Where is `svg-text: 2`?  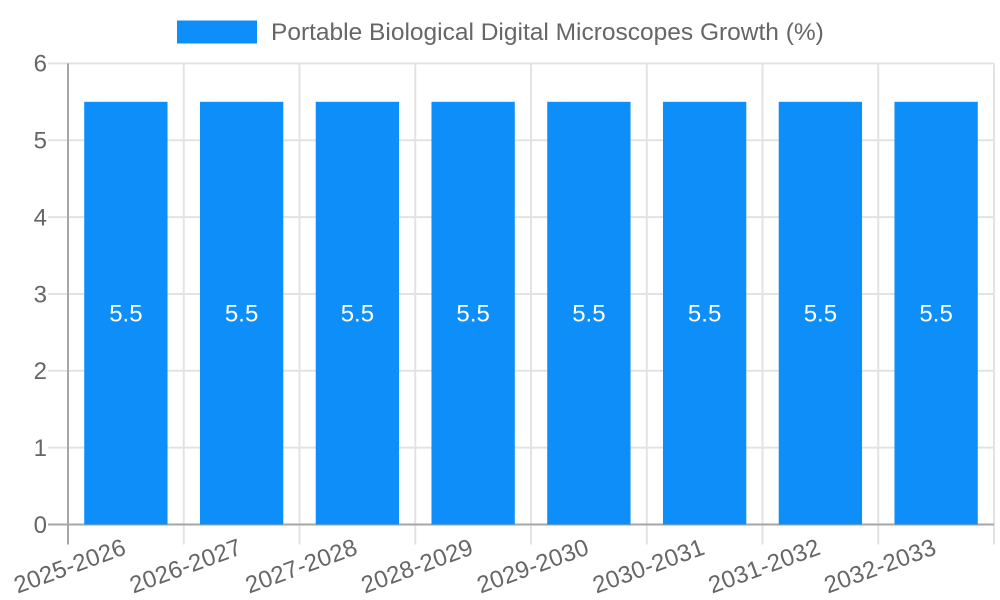 svg-text: 2 is located at coordinates (40, 371).